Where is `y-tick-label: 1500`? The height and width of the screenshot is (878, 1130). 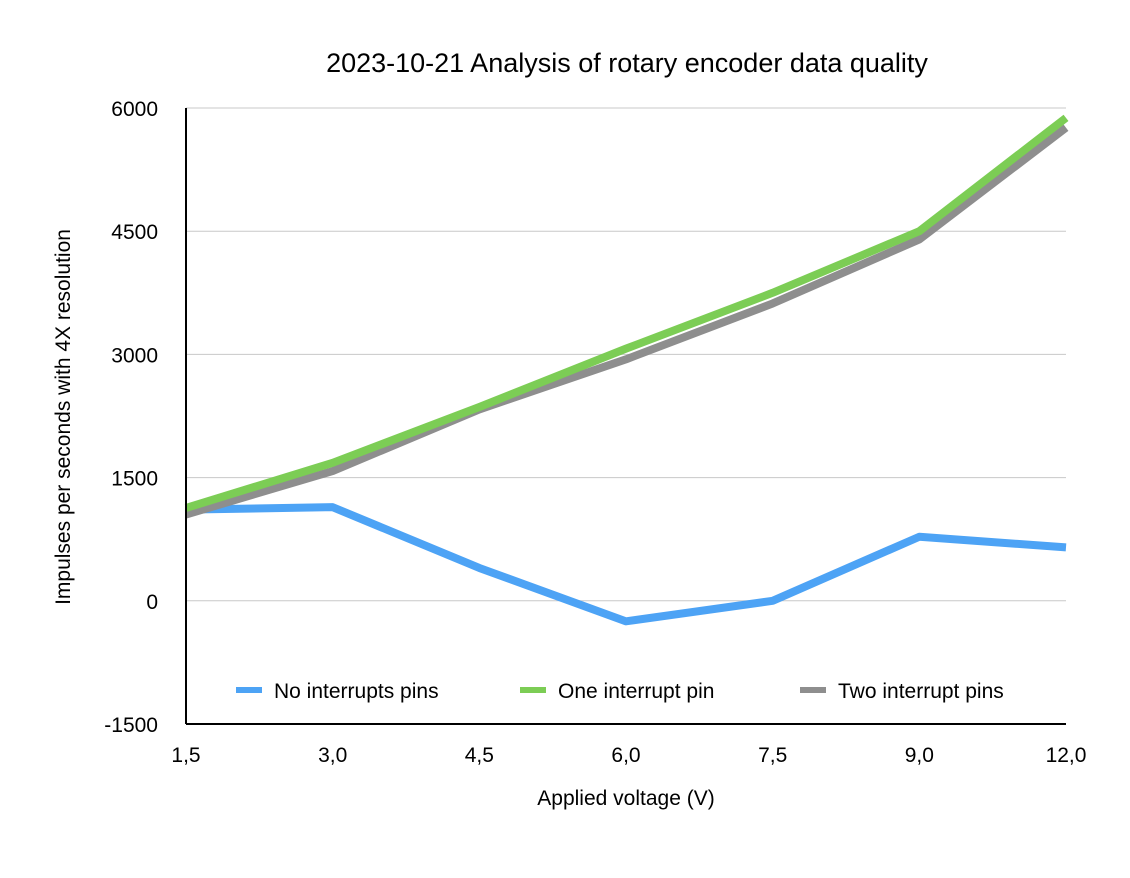
y-tick-label: 1500 is located at coordinates (134, 479).